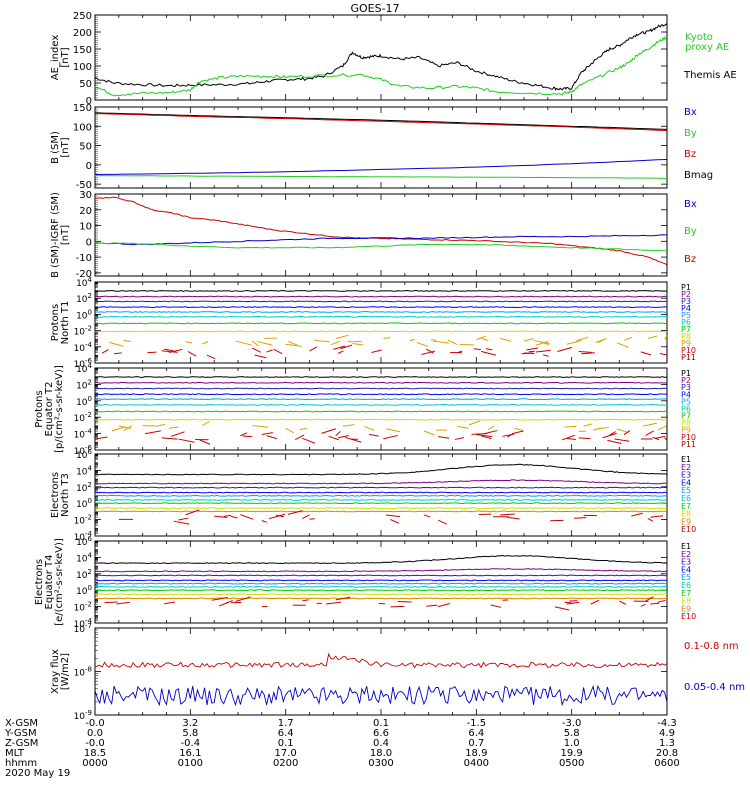  Describe the element at coordinates (55, 235) in the screenshot. I see `y-axis-label: B (SM)-IGRF (SM)` at that location.